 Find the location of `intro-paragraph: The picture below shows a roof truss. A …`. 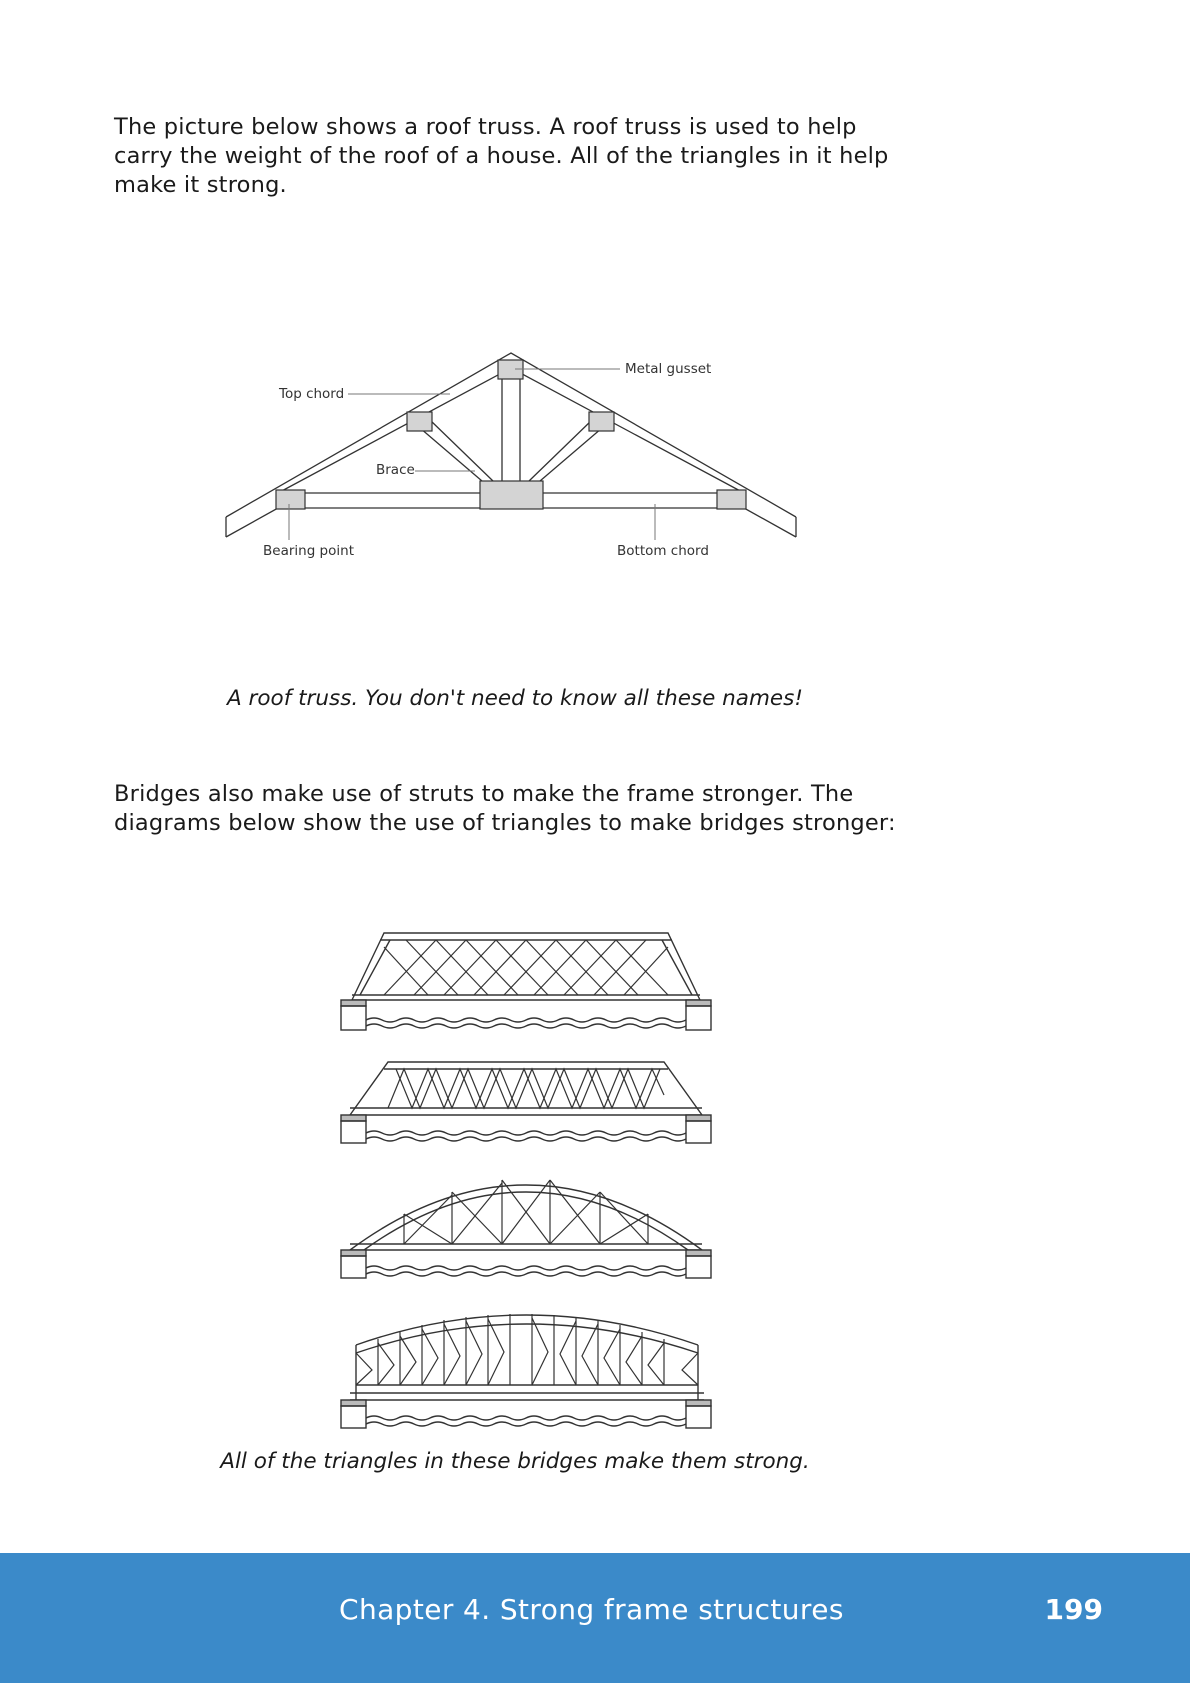

intro-paragraph: The picture below shows a roof truss. A … is located at coordinates (501, 156).